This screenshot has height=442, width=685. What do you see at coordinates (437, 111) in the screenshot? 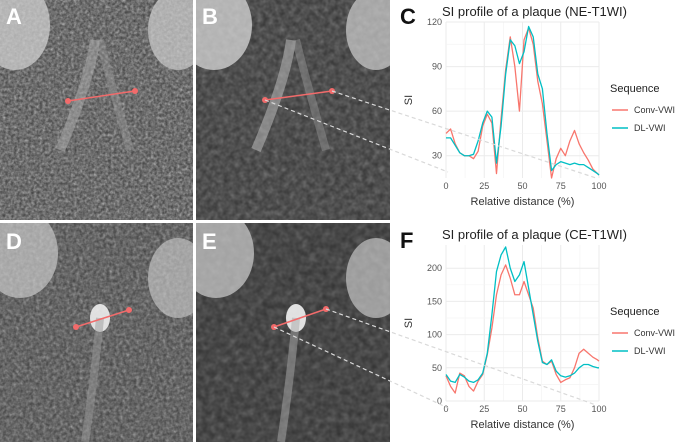
I see `y-tick-label-ne: 60` at bounding box center [437, 111].